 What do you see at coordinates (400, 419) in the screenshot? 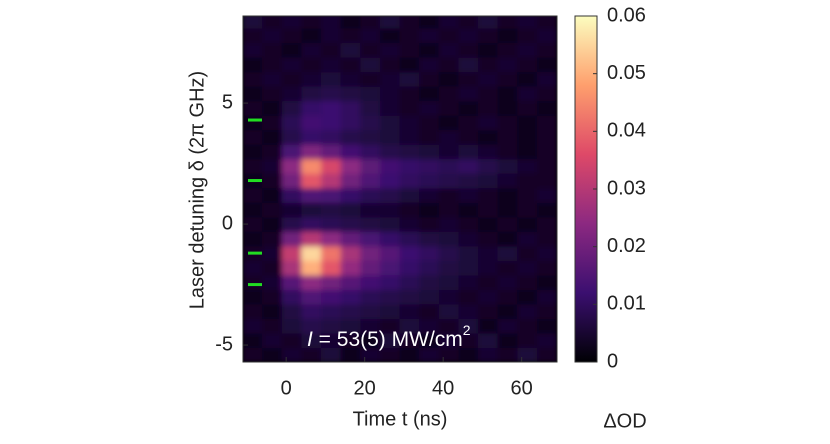
I see `x-axis-label: Time t (ns)` at bounding box center [400, 419].